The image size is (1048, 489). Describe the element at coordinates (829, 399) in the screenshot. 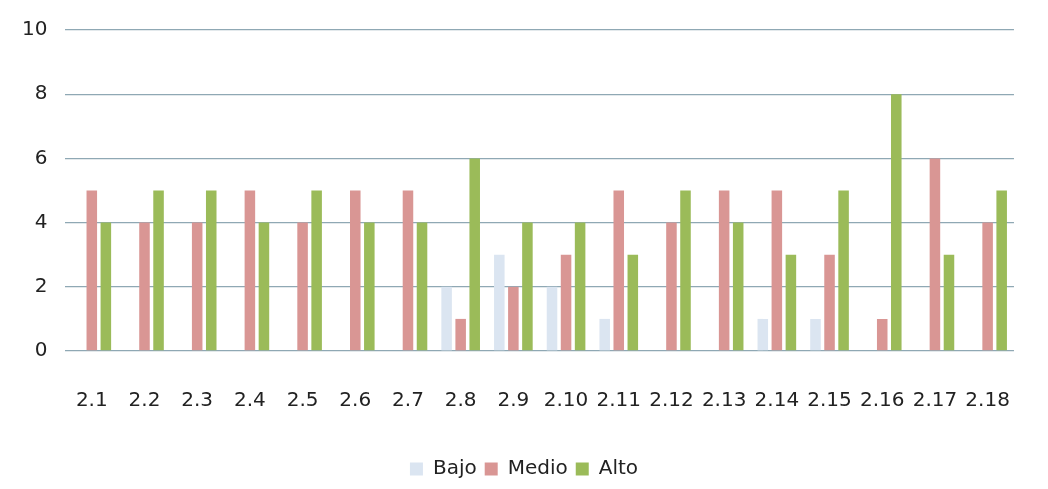

I see `x-tick-label: 2.15` at that location.